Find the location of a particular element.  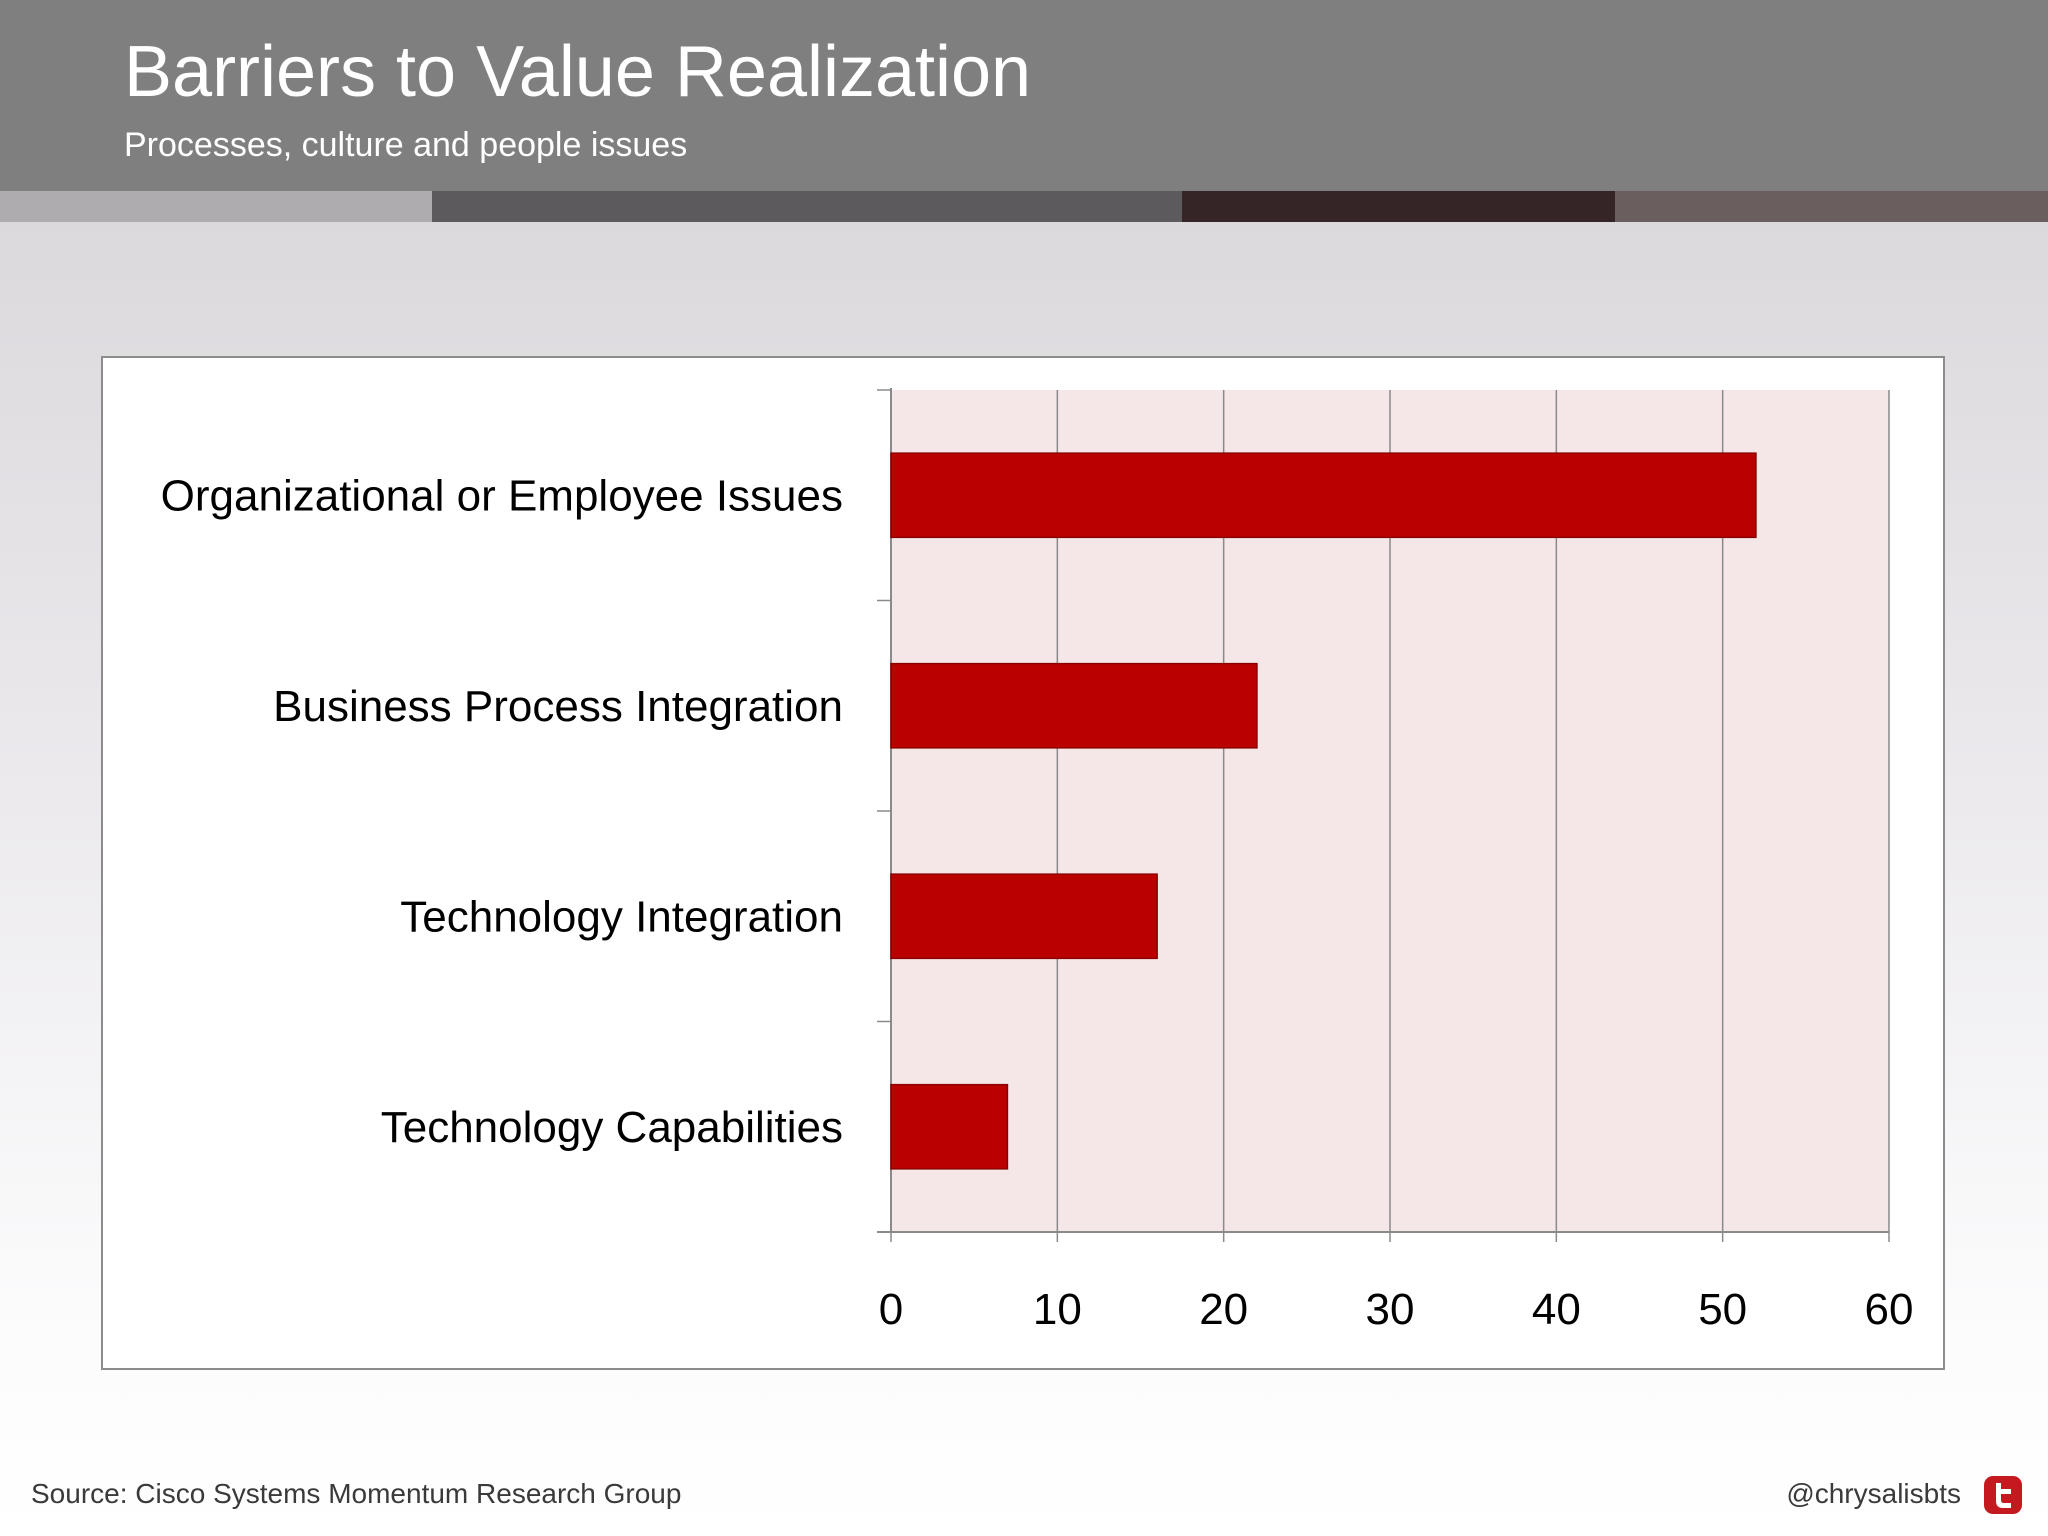

x-tick-label-40: 40 is located at coordinates (1556, 1309).